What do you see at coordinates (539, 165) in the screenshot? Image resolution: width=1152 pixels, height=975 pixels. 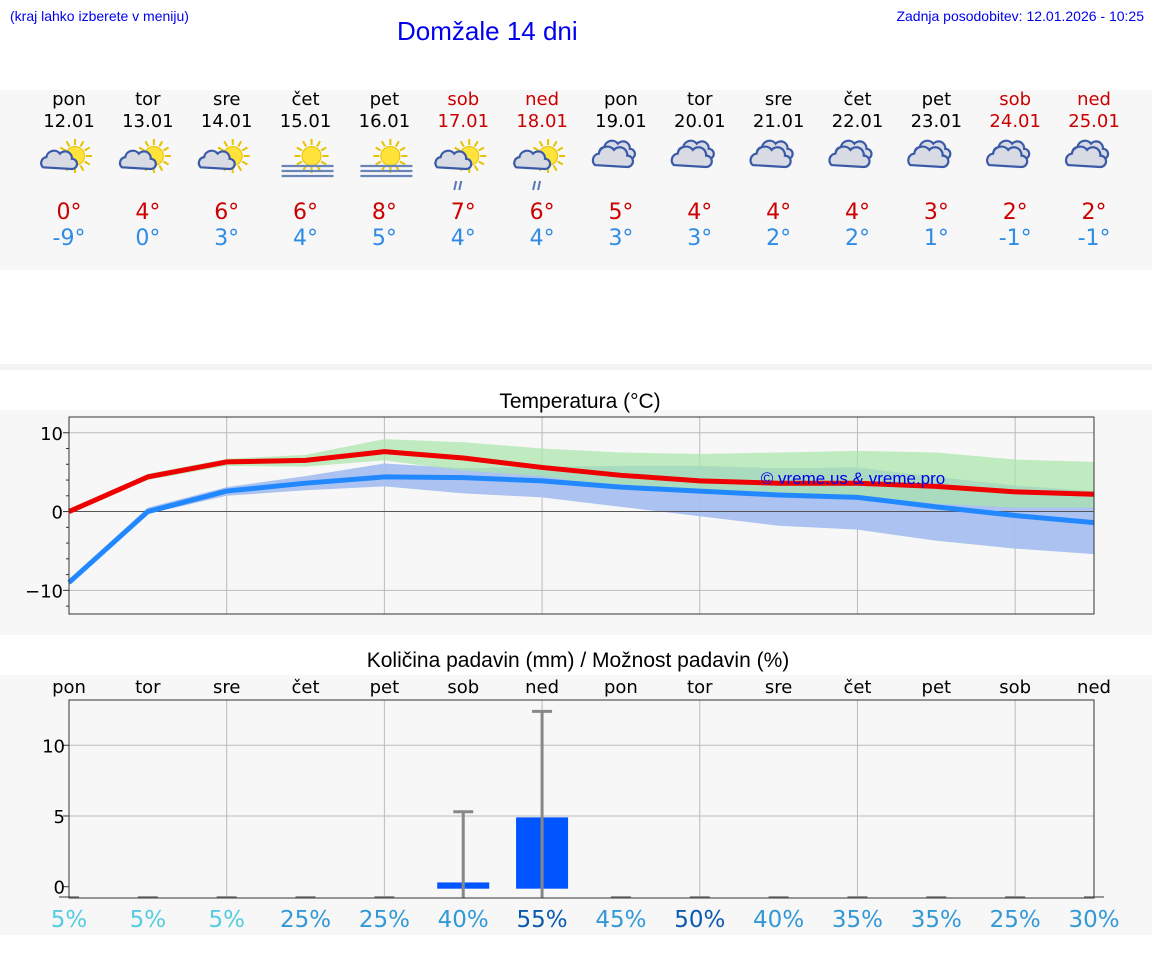 I see `sun-cloud-rain-icon` at bounding box center [539, 165].